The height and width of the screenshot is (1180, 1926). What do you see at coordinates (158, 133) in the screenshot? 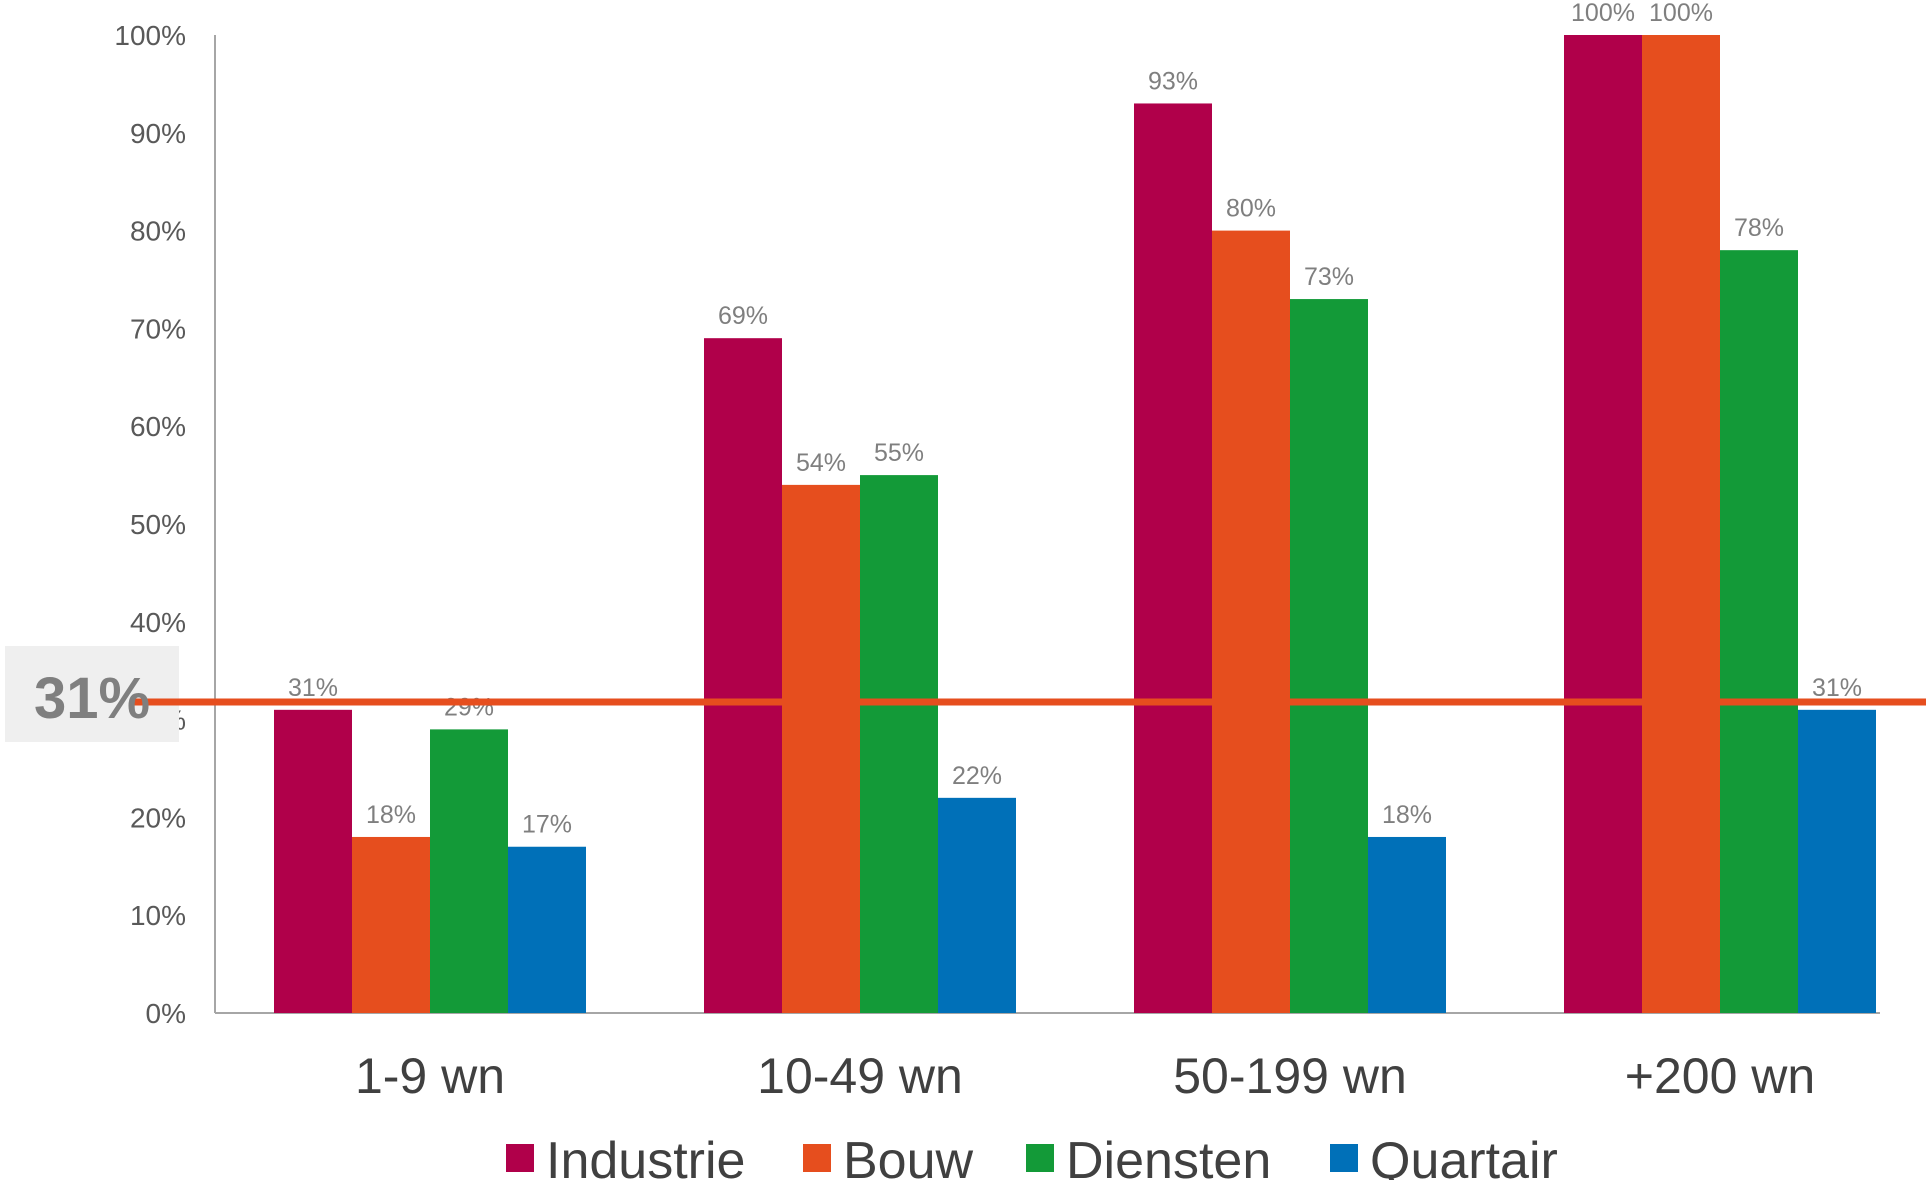
I see `y-tick-label: 90%` at bounding box center [158, 133].